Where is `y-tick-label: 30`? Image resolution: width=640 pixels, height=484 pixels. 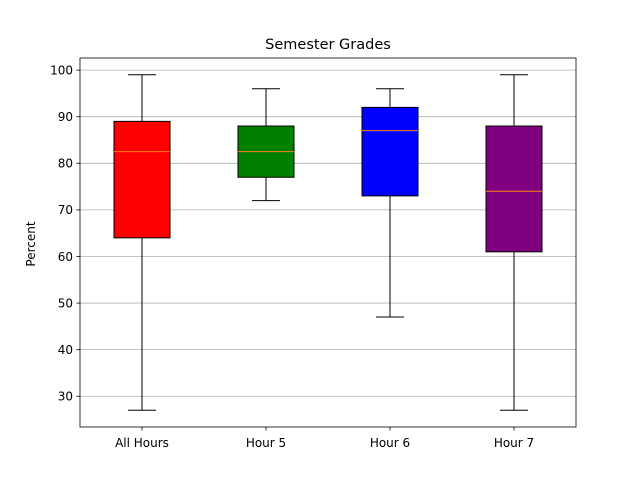
y-tick-label: 30 is located at coordinates (65, 397).